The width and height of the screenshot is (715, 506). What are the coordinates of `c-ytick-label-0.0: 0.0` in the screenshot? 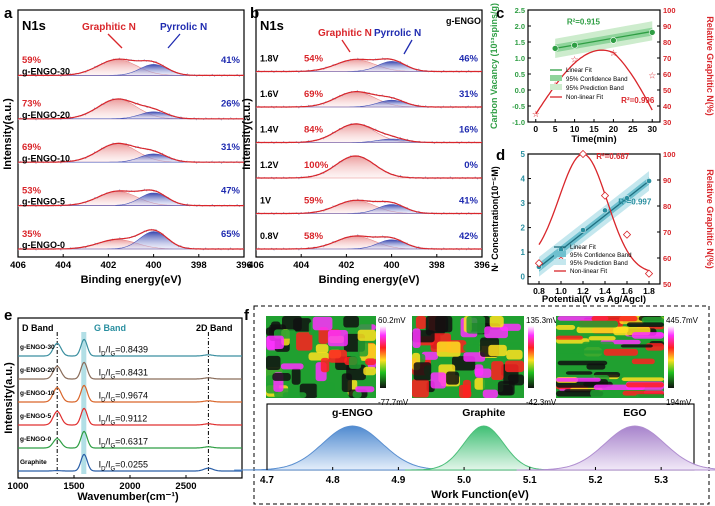 It's located at (520, 90).